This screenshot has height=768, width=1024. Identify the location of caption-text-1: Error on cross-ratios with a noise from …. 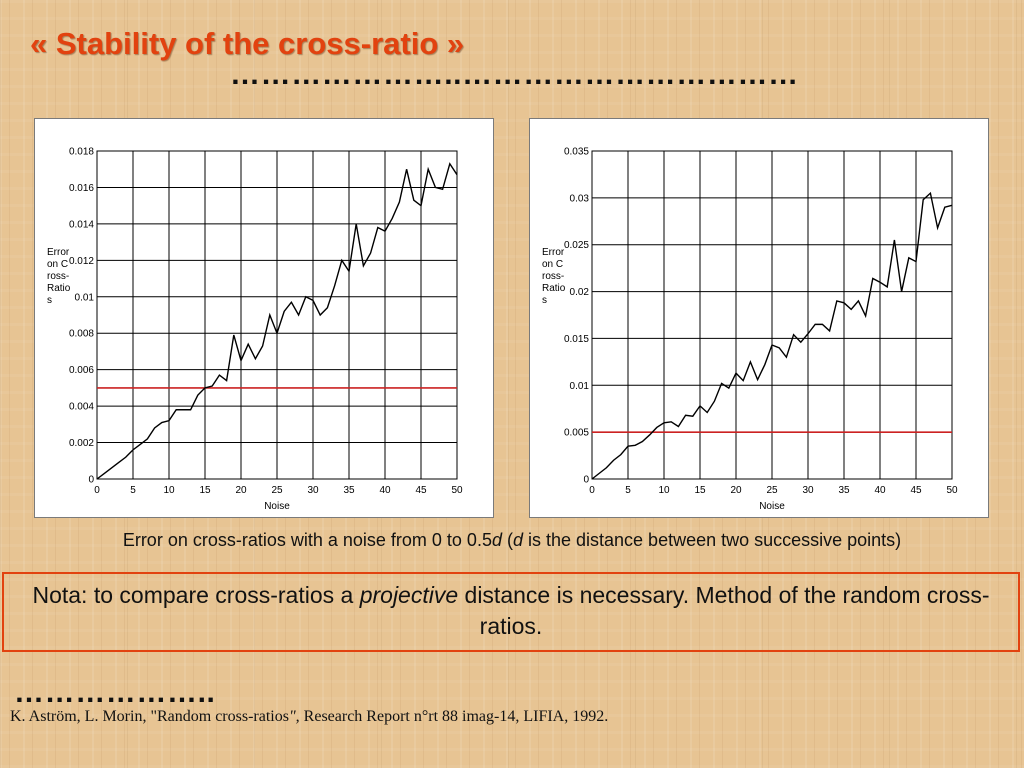
(307, 540).